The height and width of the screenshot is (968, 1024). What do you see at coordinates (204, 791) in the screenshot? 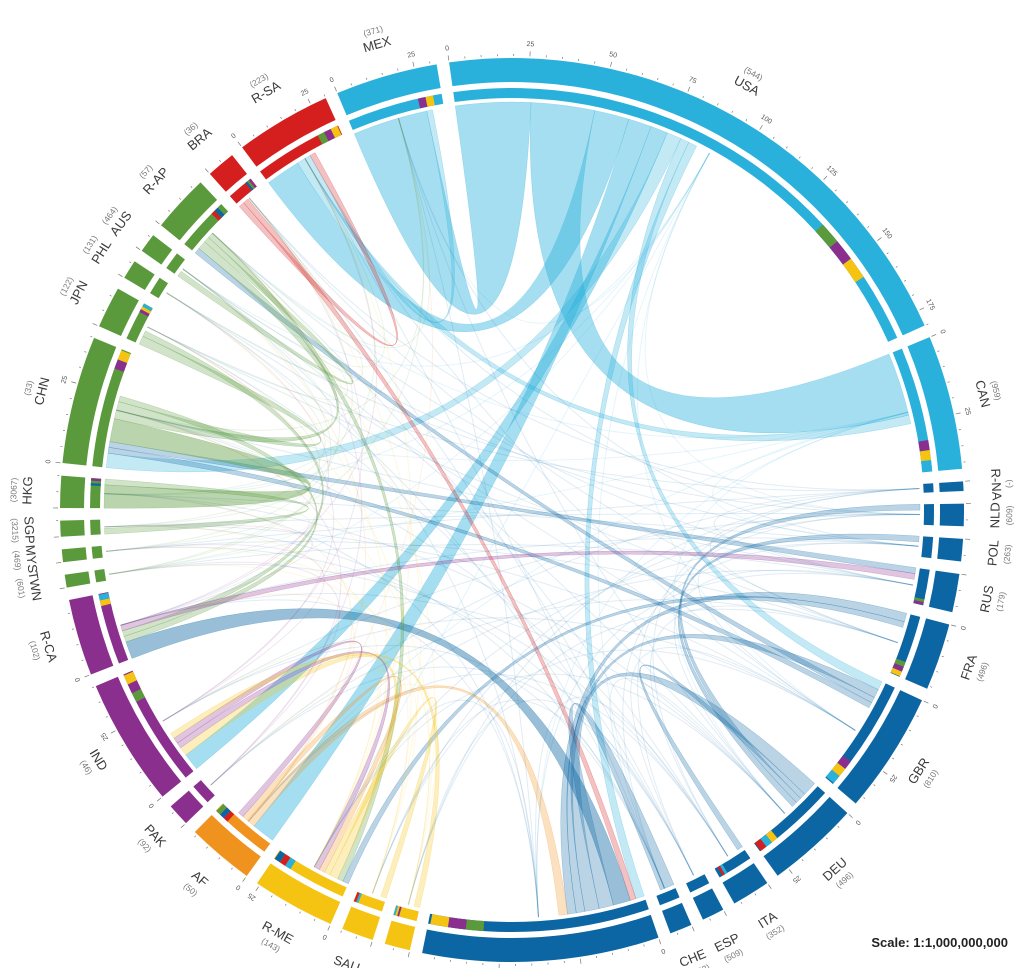
I see `region-inner-arc-PAK` at bounding box center [204, 791].